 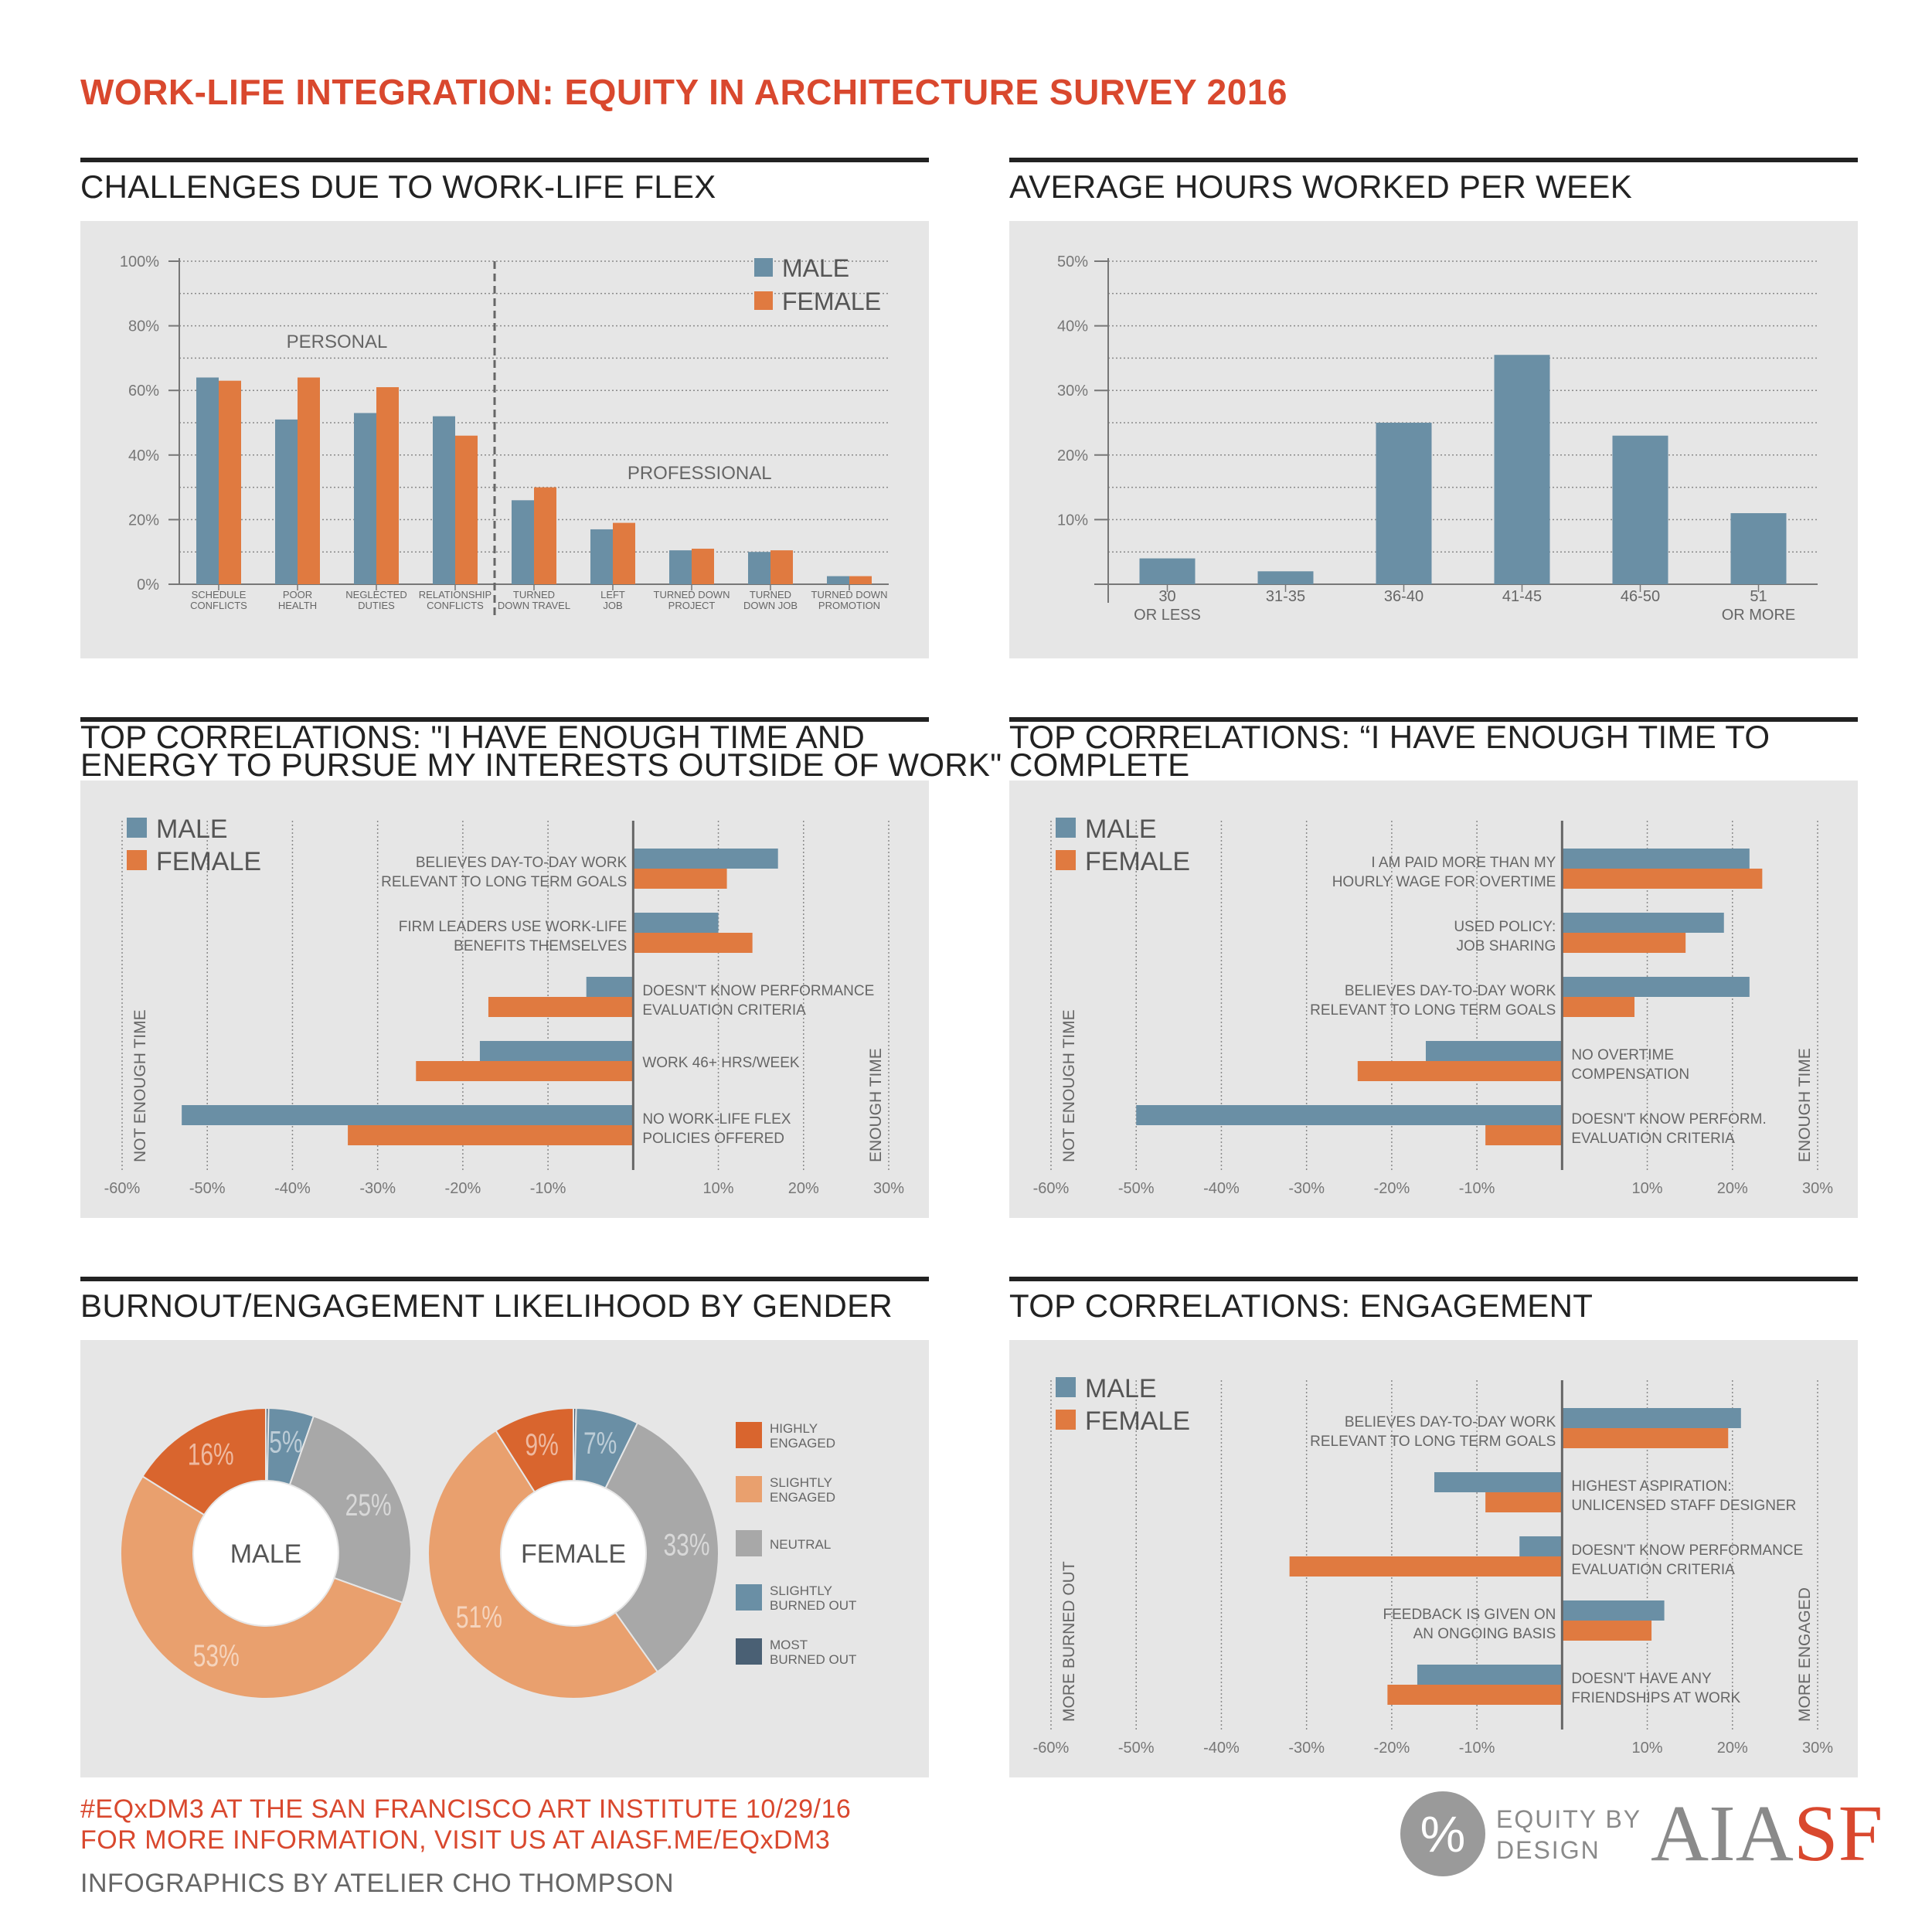 I want to click on x-tick-label: 41-45, so click(x=1522, y=596).